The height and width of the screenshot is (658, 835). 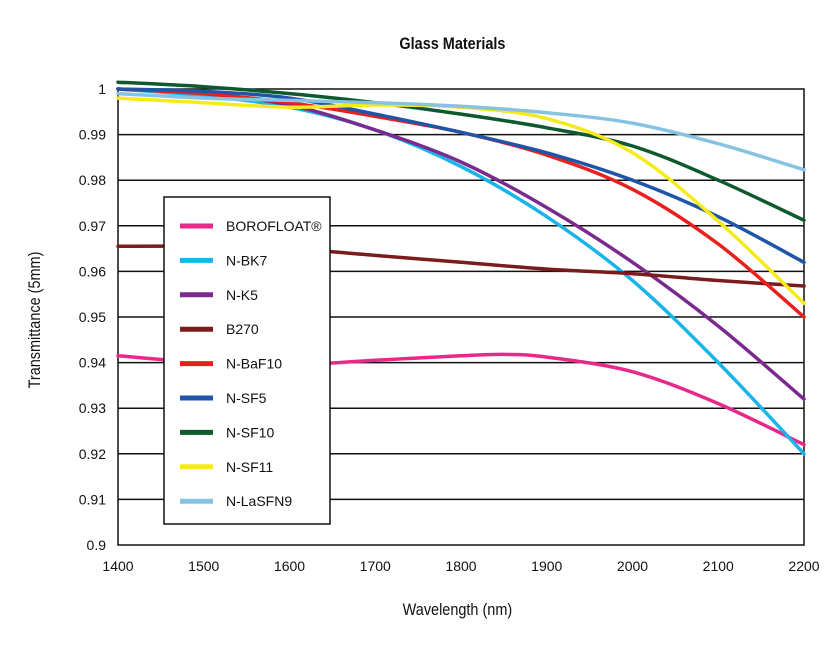 I want to click on y-axis-ticks: 0.9 0.91 0.92 0.93 0.94 0.95 0.96 0.97 0.98 0.99 1, so click(x=92, y=317).